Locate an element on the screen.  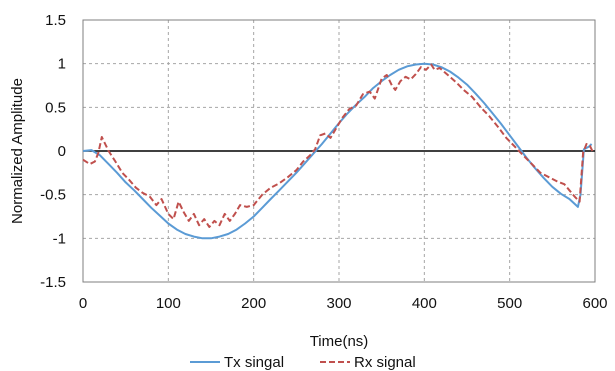
y-tick-label: -1 is located at coordinates (59, 238).